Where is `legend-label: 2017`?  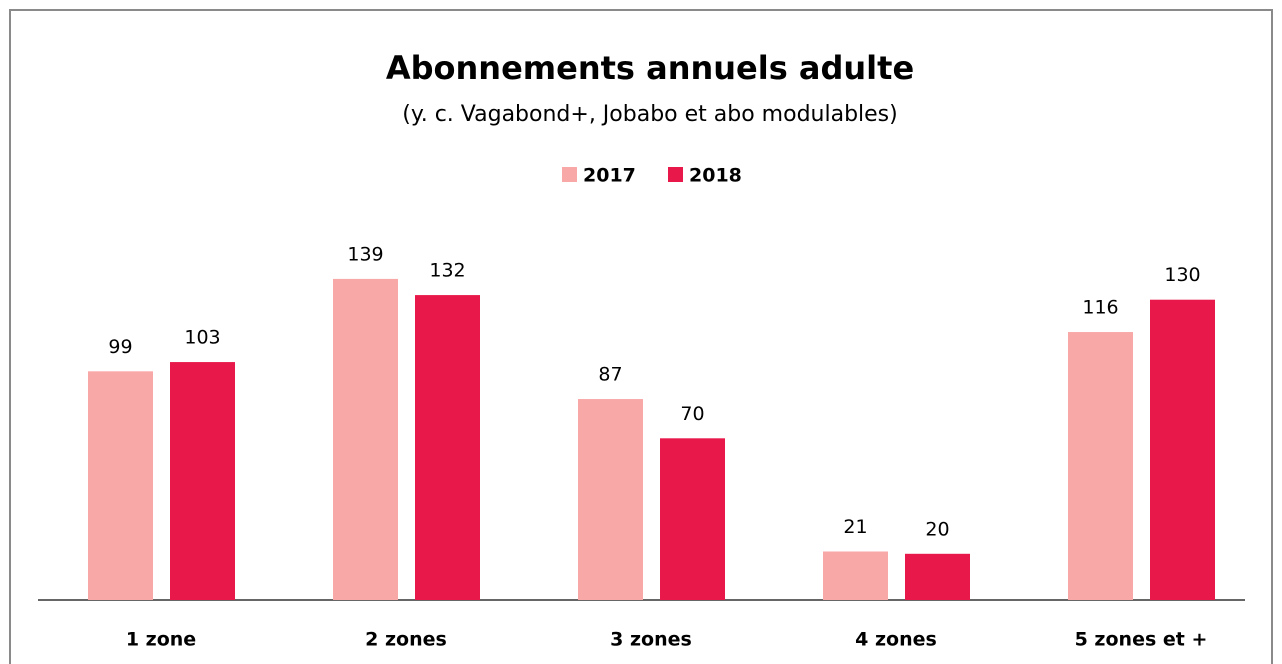 legend-label: 2017 is located at coordinates (609, 176).